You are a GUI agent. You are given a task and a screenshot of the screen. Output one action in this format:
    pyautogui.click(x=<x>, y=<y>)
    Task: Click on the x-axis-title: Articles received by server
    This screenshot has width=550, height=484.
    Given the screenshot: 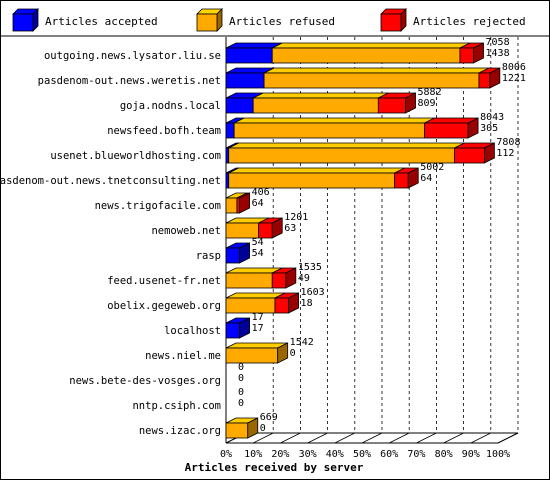 What is the action you would take?
    pyautogui.click(x=274, y=467)
    